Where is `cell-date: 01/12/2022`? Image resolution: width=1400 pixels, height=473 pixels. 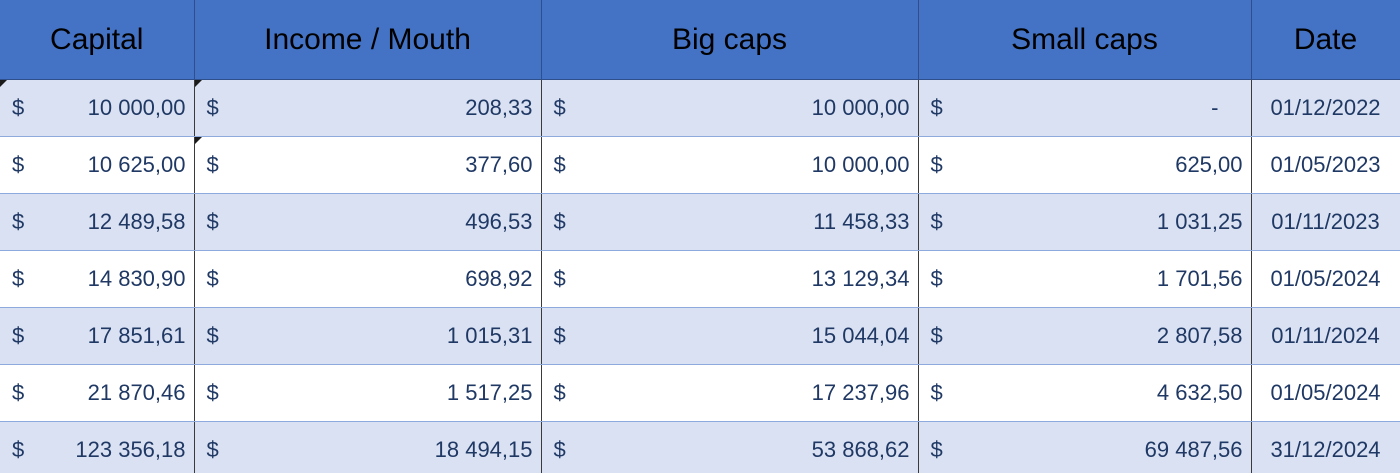 cell-date: 01/12/2022 is located at coordinates (1325, 108).